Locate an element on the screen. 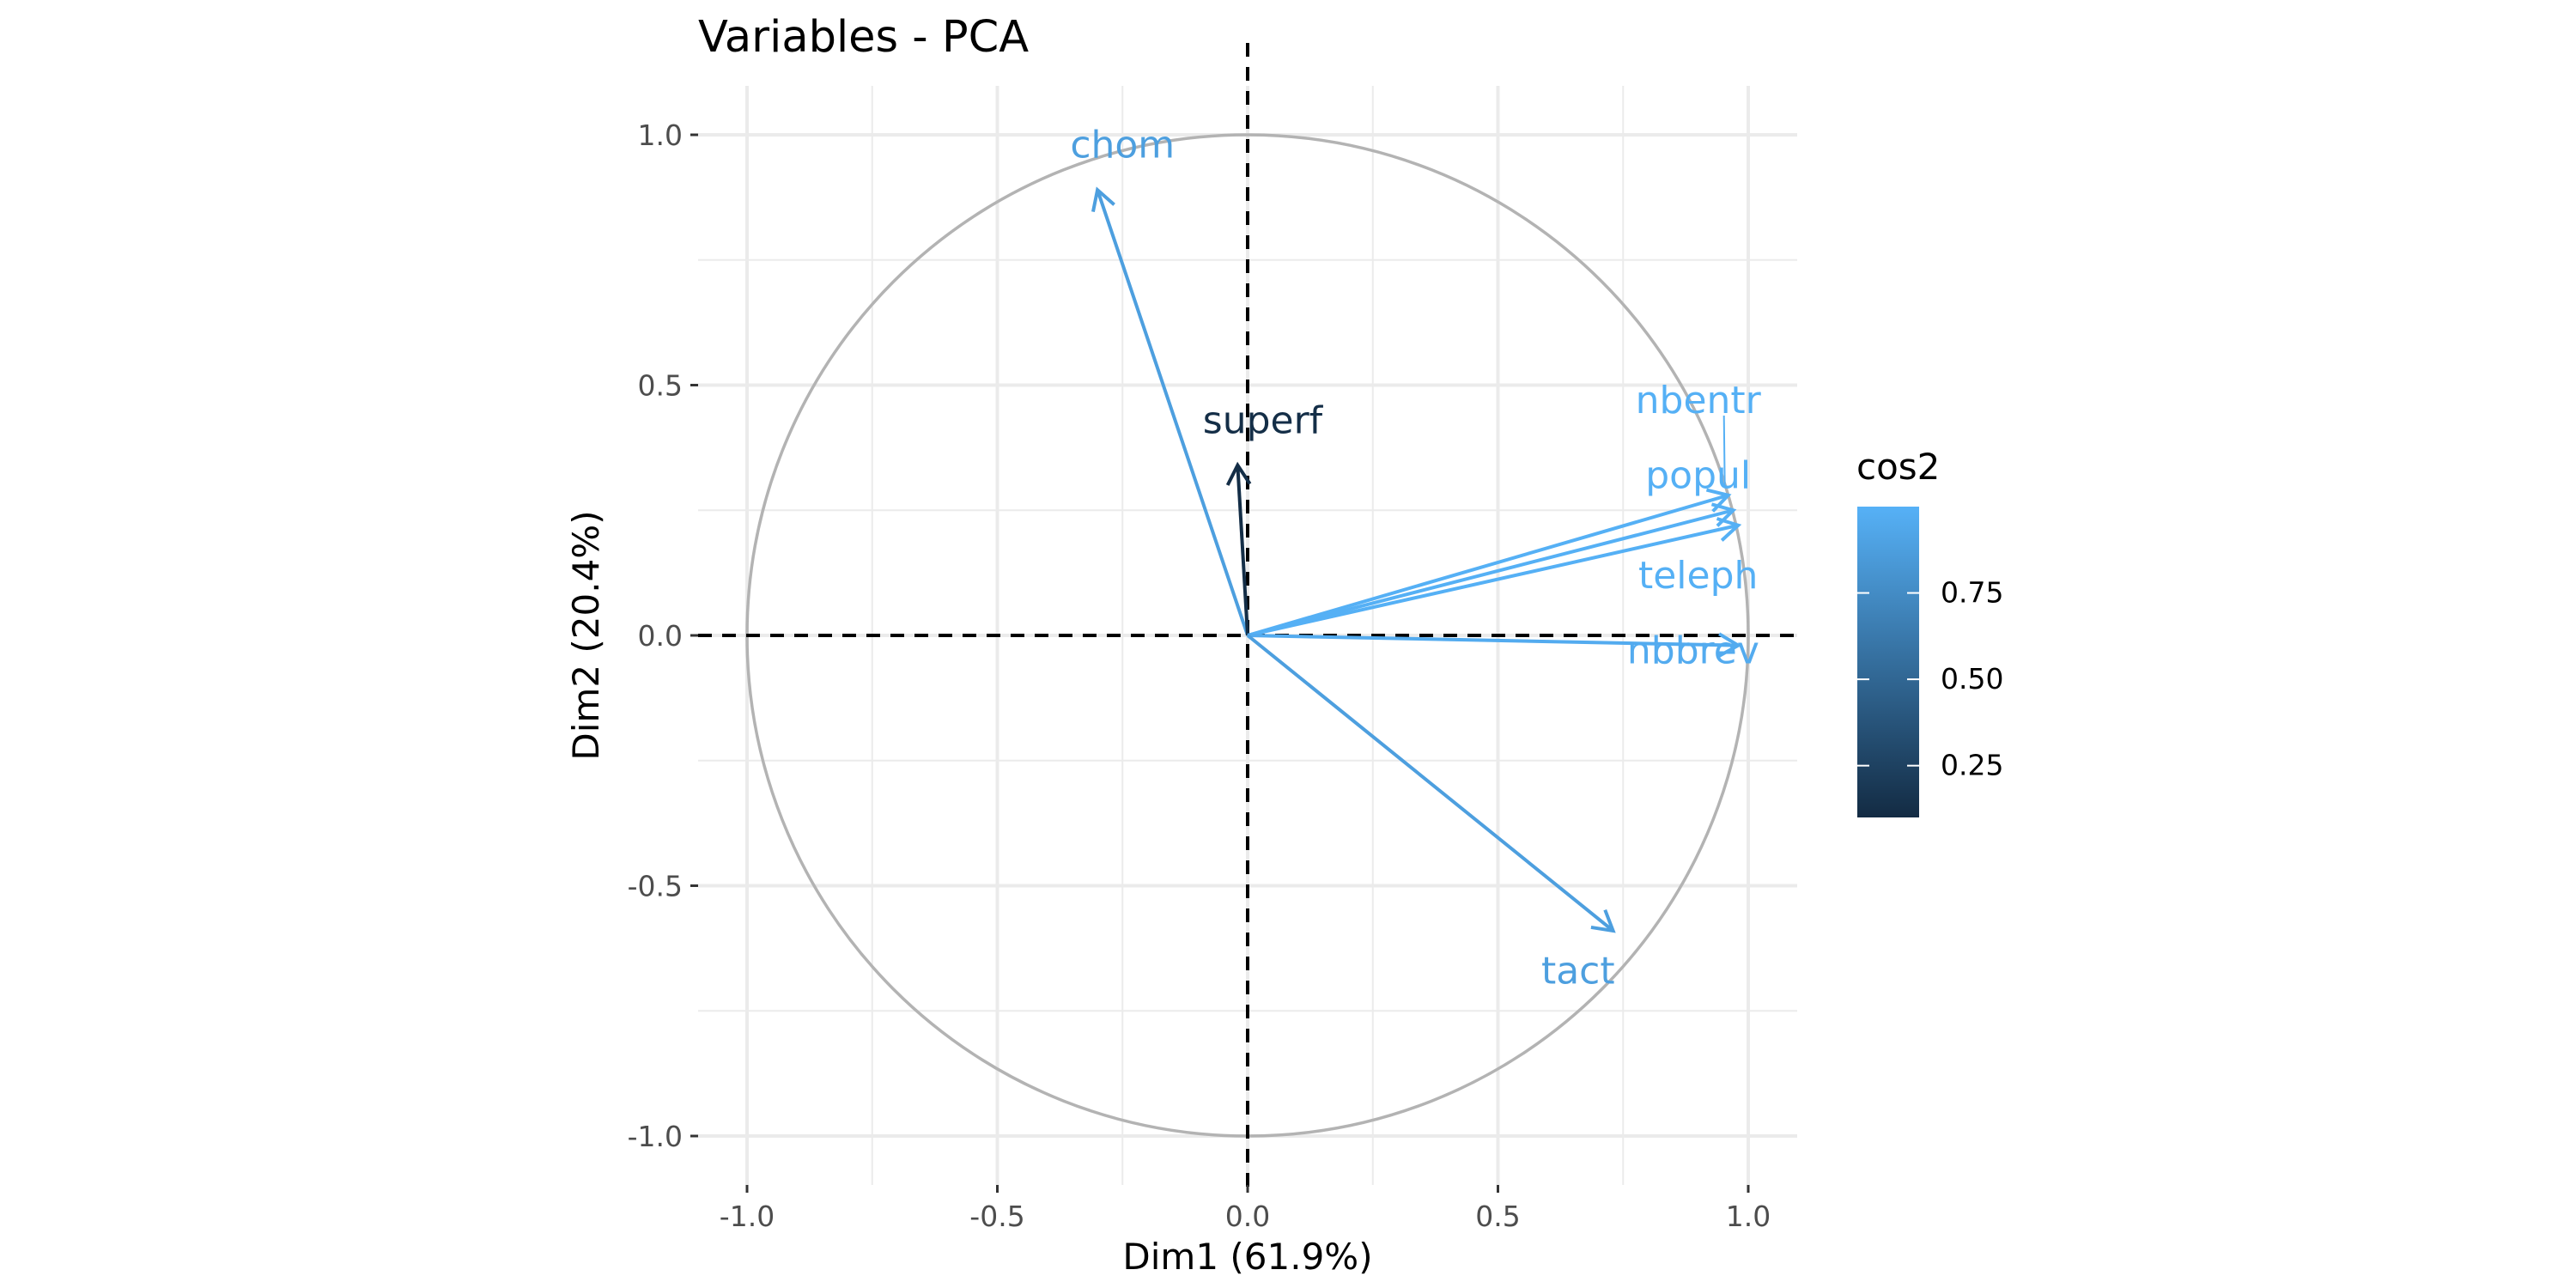 The width and height of the screenshot is (2576, 1288). legend-title: cos2 is located at coordinates (1898, 467).